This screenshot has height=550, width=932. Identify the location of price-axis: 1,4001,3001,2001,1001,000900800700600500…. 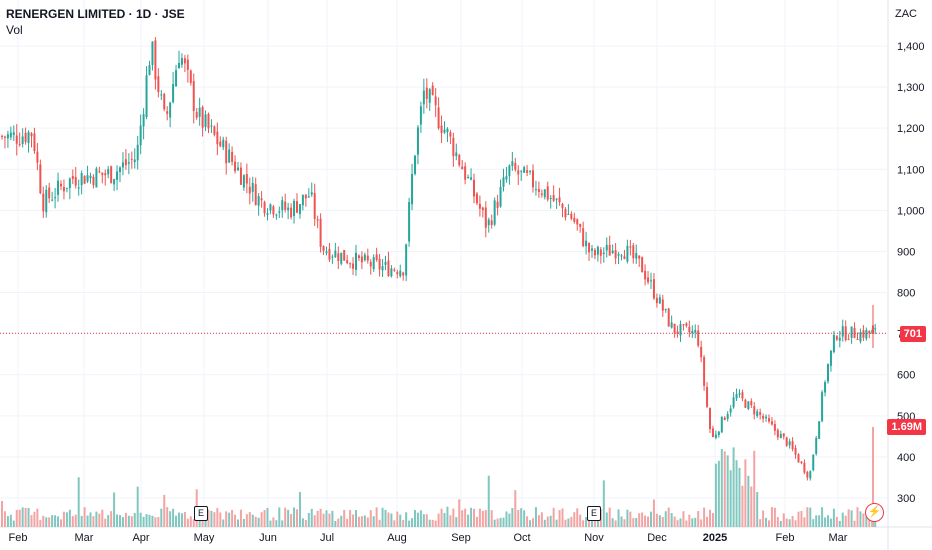
(911, 273).